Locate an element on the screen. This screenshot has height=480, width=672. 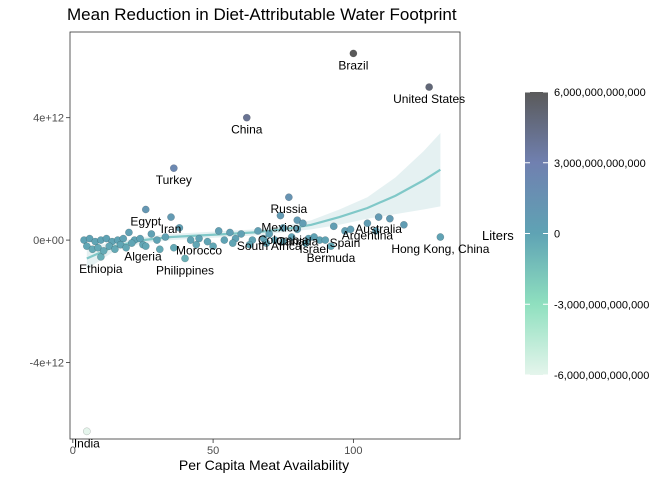
point-label: Canada is located at coordinates (297, 241).